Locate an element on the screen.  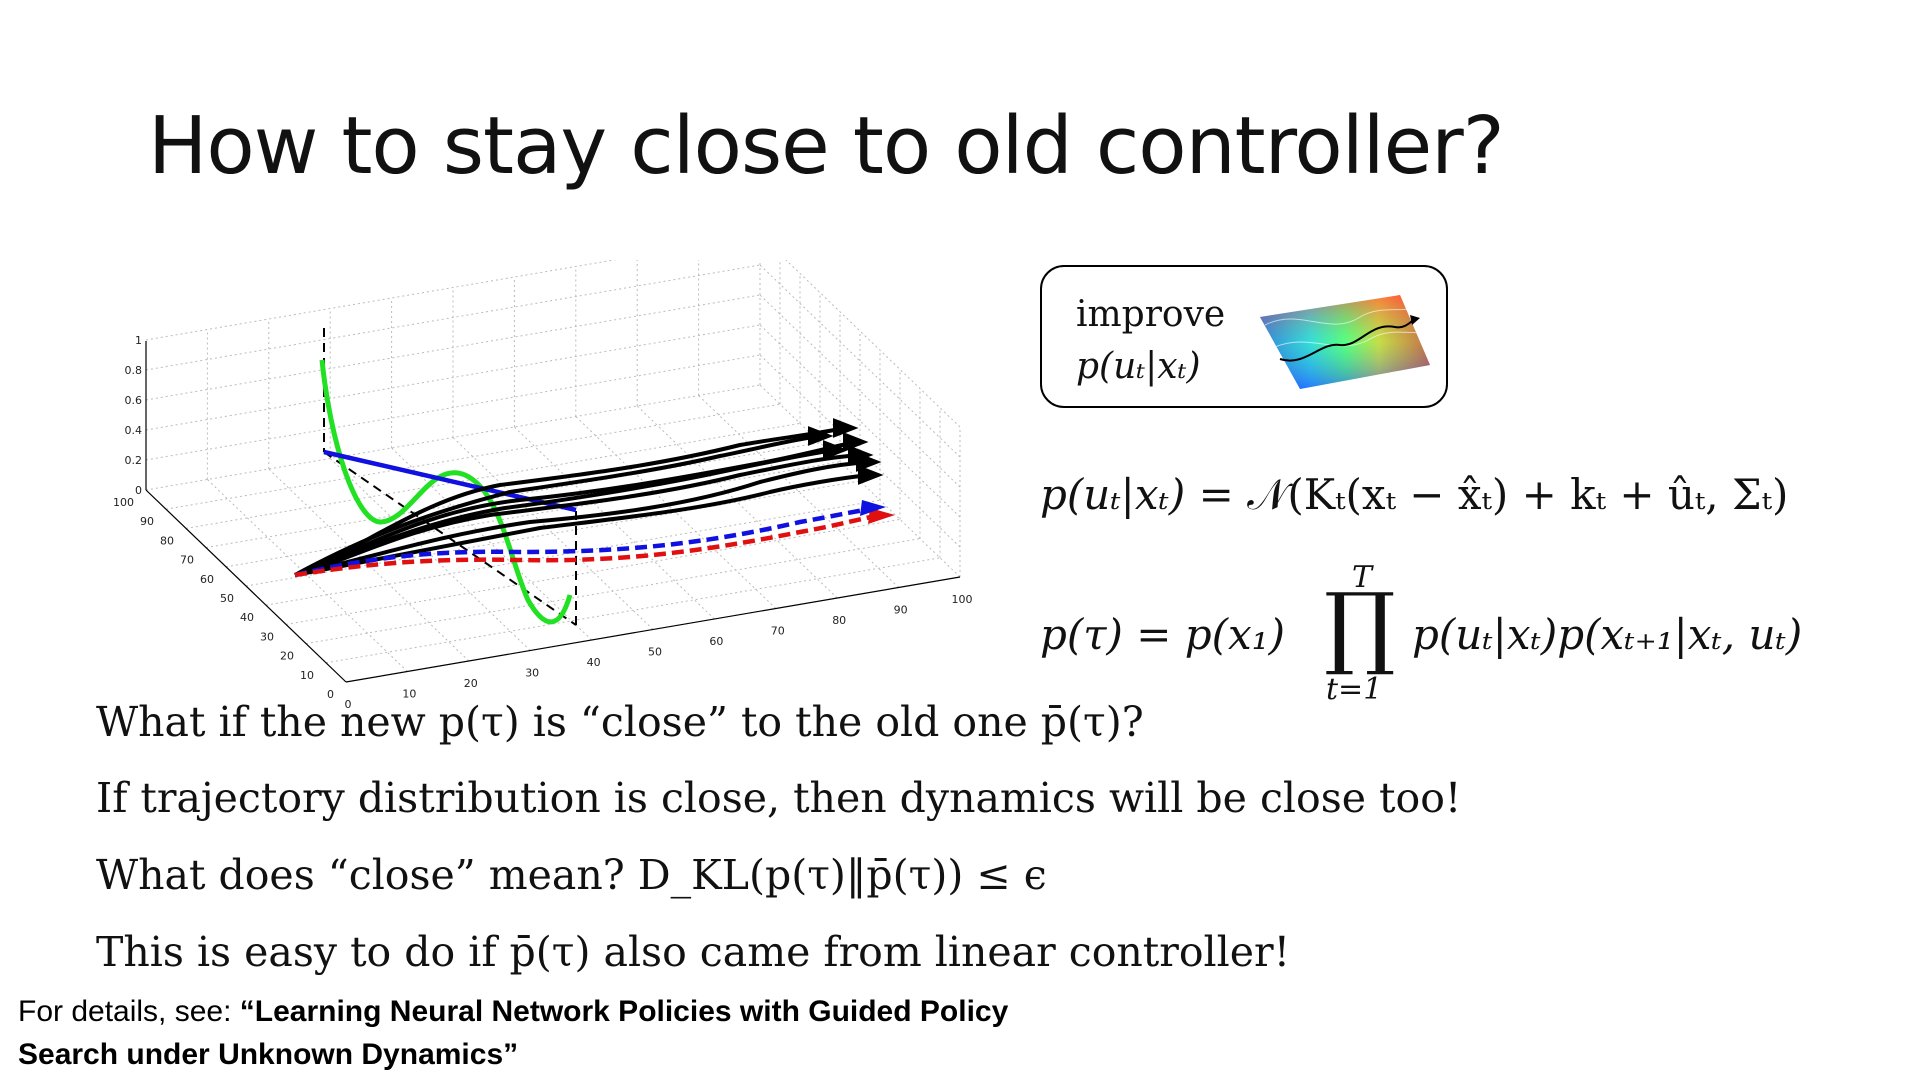
y-tick-label: 90 is located at coordinates (147, 521).